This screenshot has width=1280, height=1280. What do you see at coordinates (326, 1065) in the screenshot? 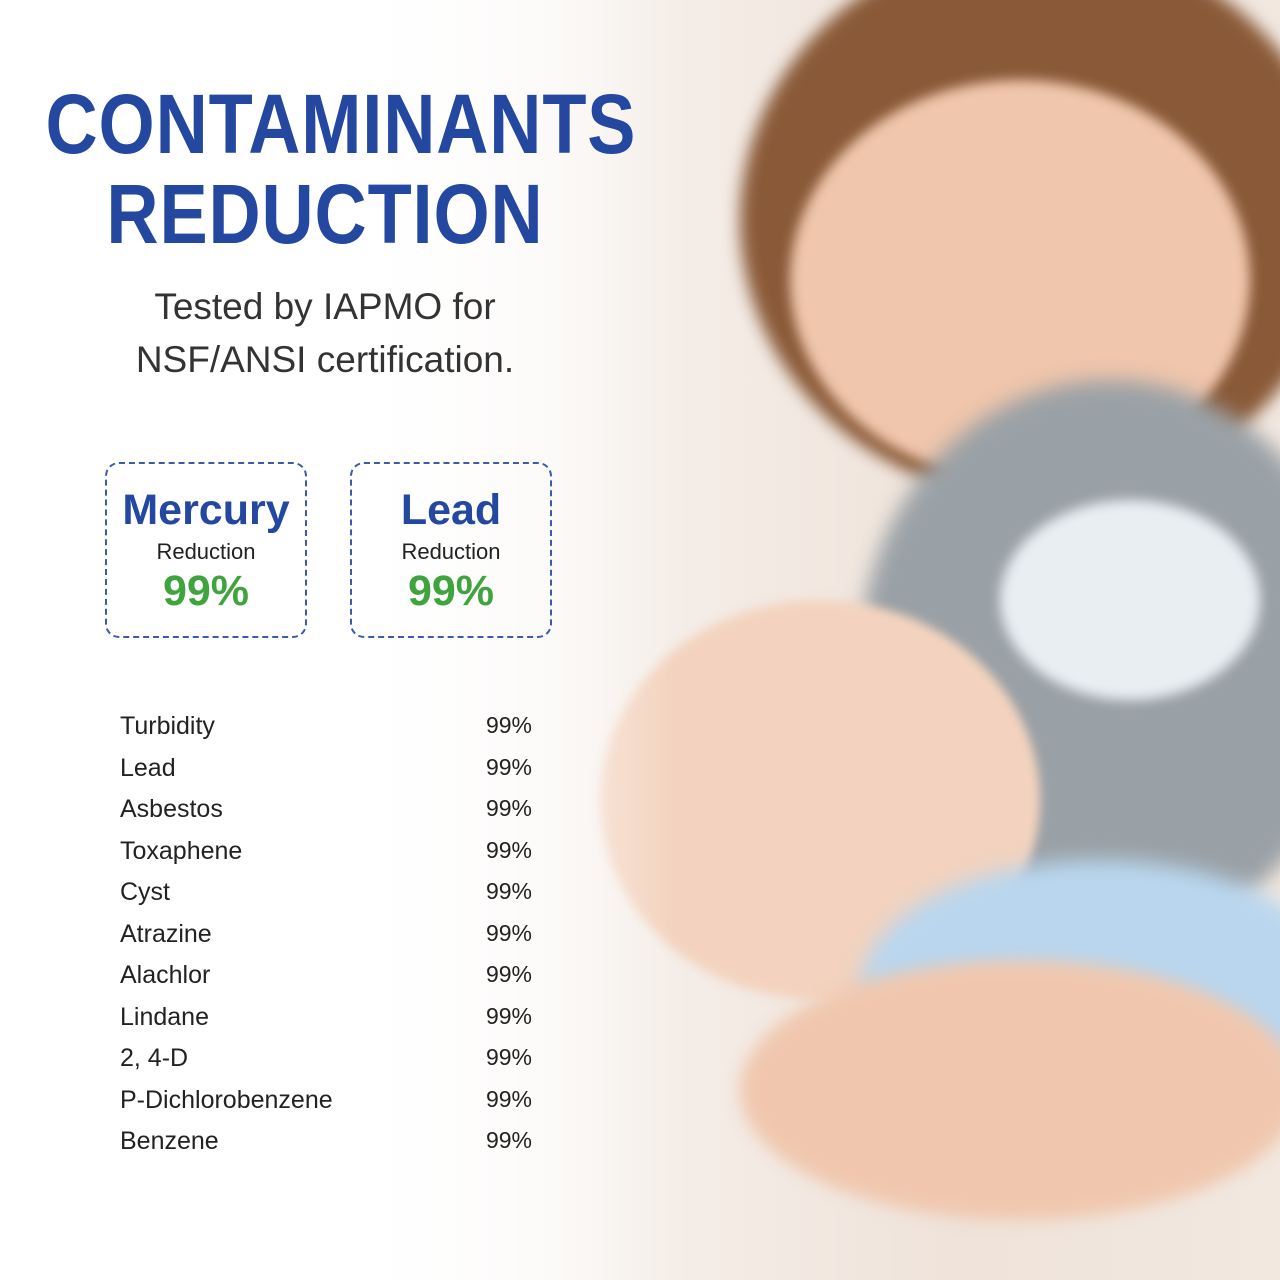
I see `list-item: 2, 4-D 99%` at bounding box center [326, 1065].